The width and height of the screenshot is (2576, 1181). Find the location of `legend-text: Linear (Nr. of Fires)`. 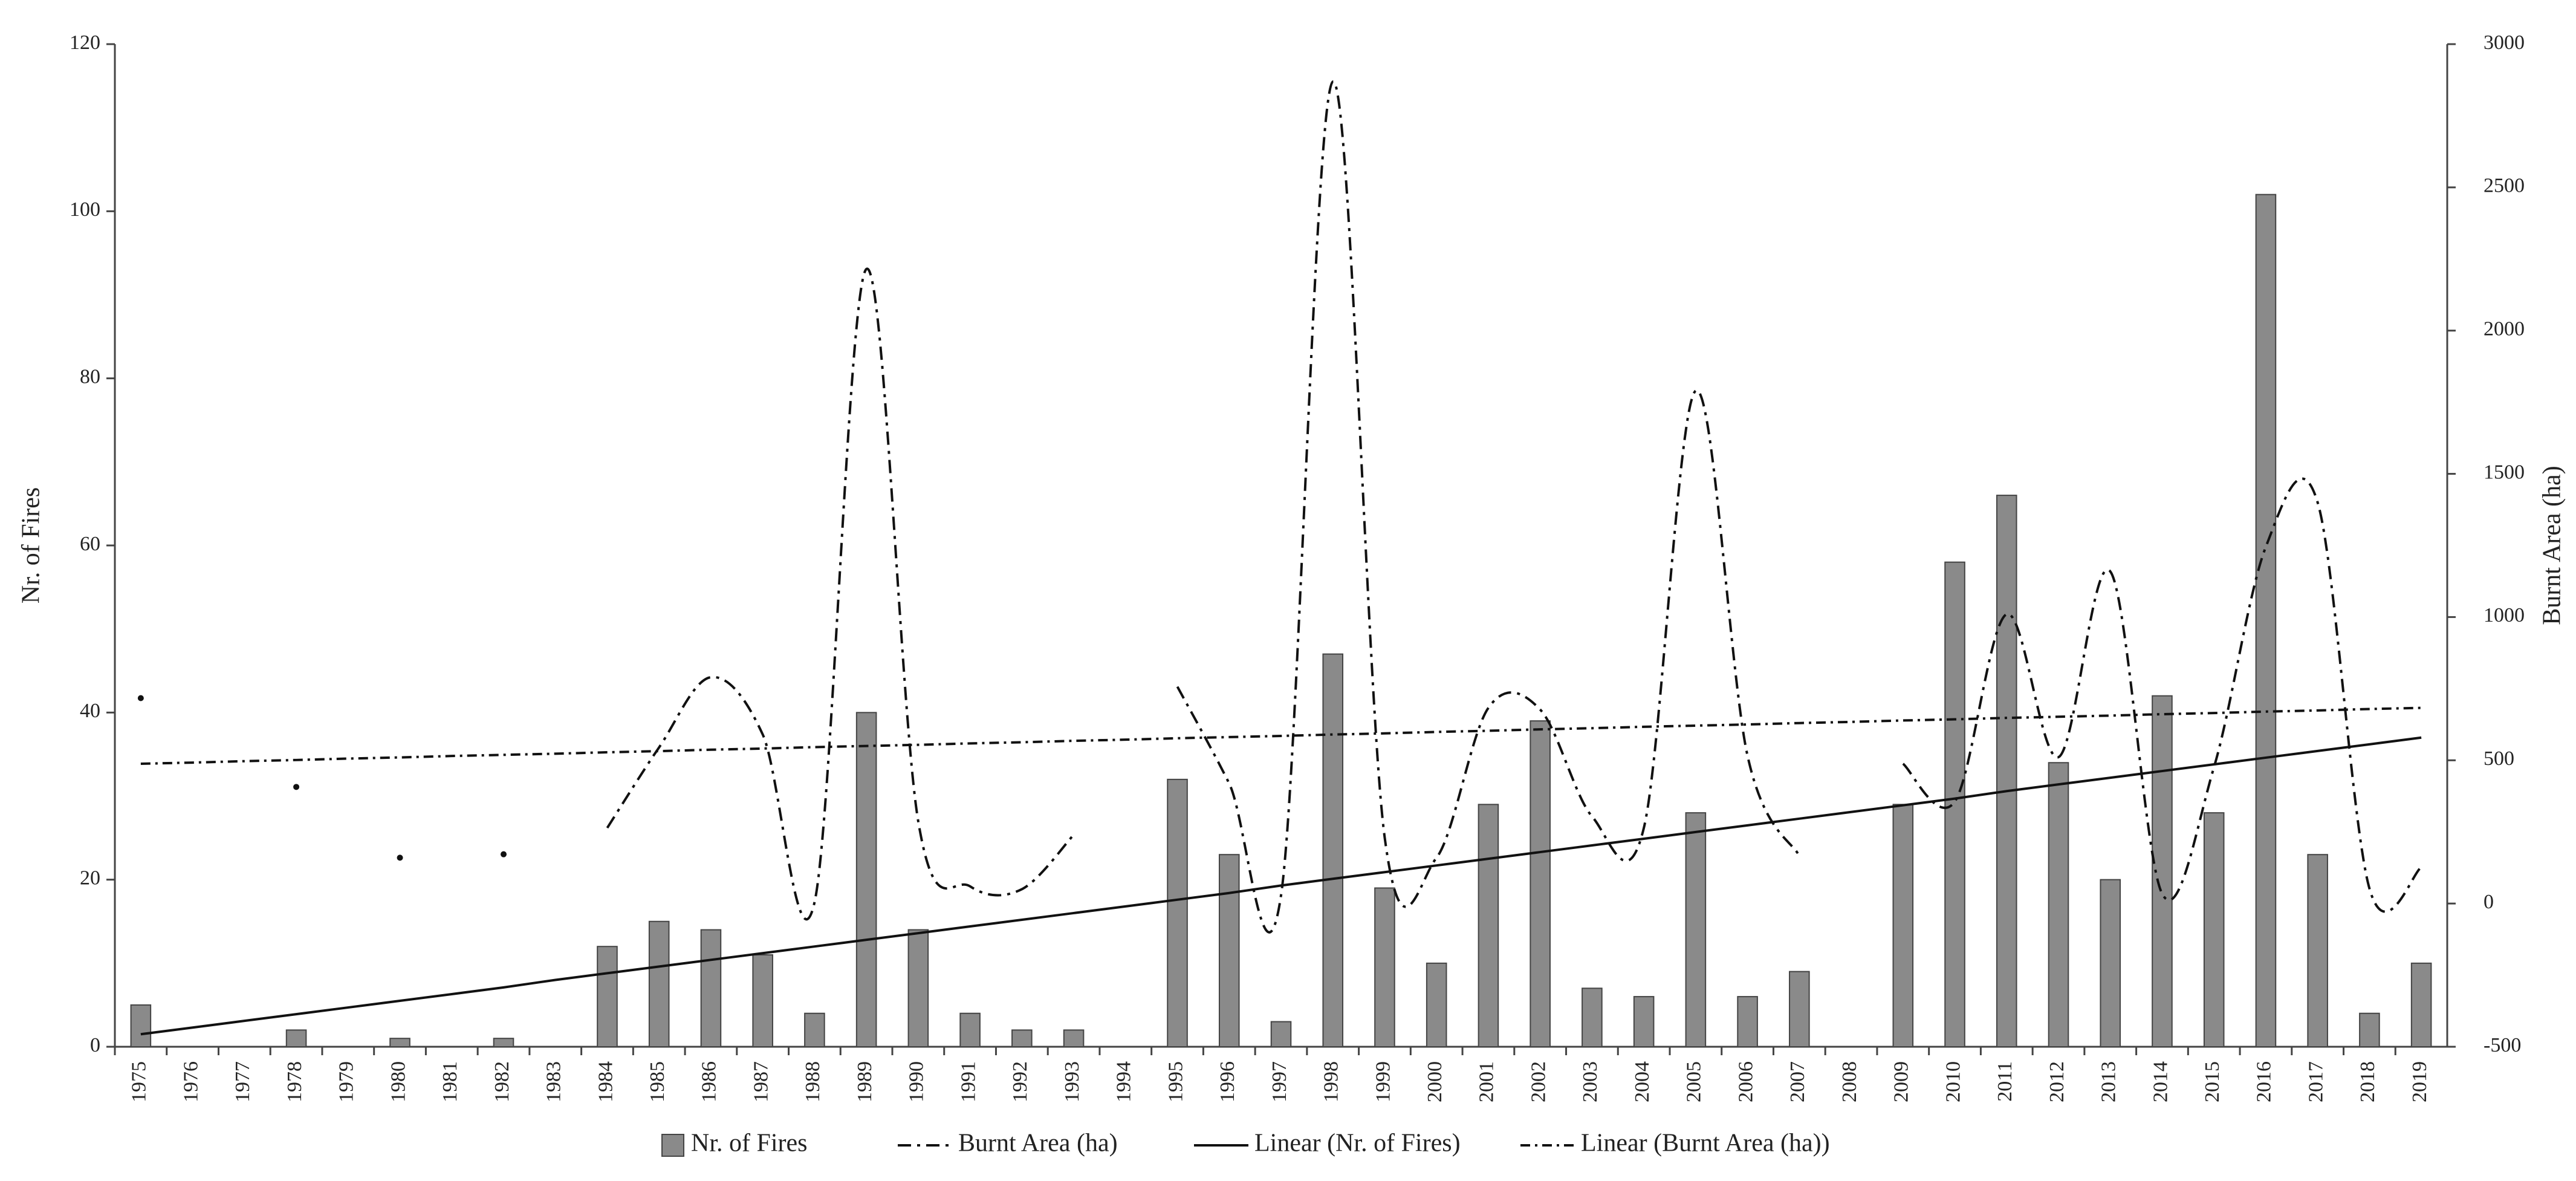

legend-text: Linear (Nr. of Fires) is located at coordinates (1357, 1143).